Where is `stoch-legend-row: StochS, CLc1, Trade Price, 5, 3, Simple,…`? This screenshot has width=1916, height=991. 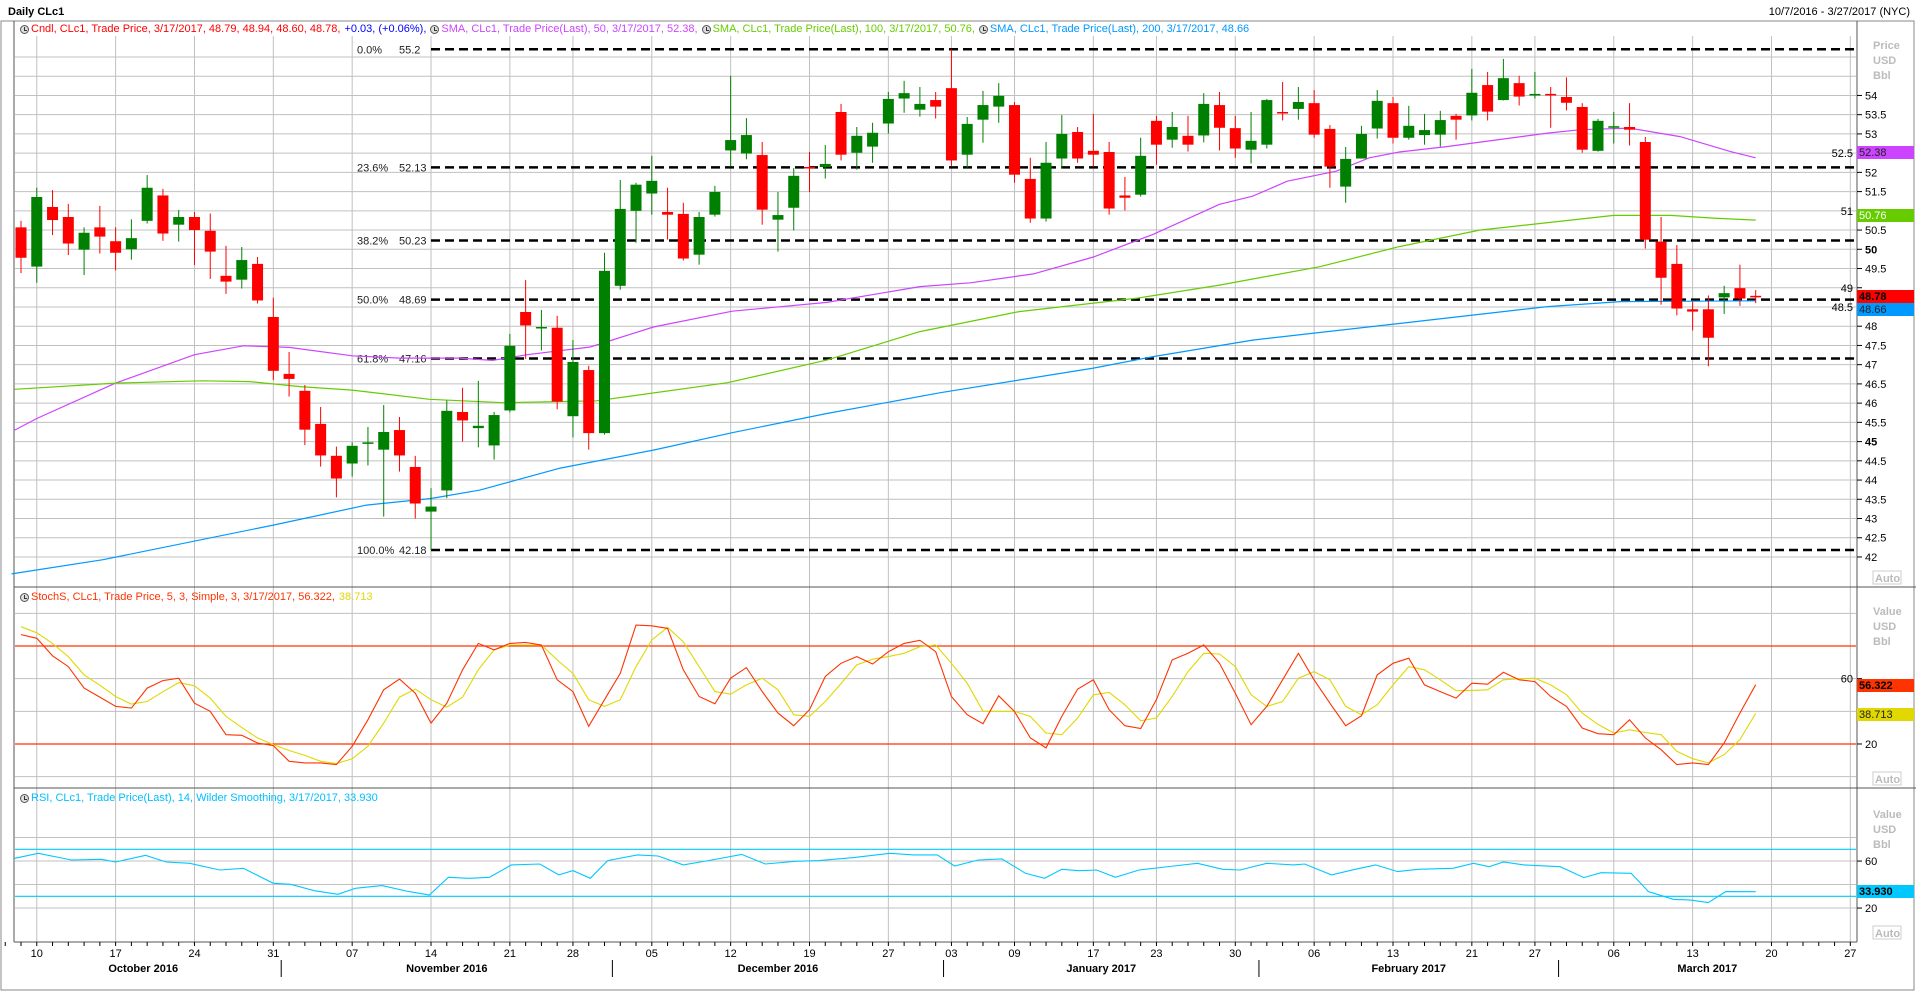
stoch-legend-row: StochS, CLc1, Trade Price, 5, 3, Simple,… is located at coordinates (196, 597).